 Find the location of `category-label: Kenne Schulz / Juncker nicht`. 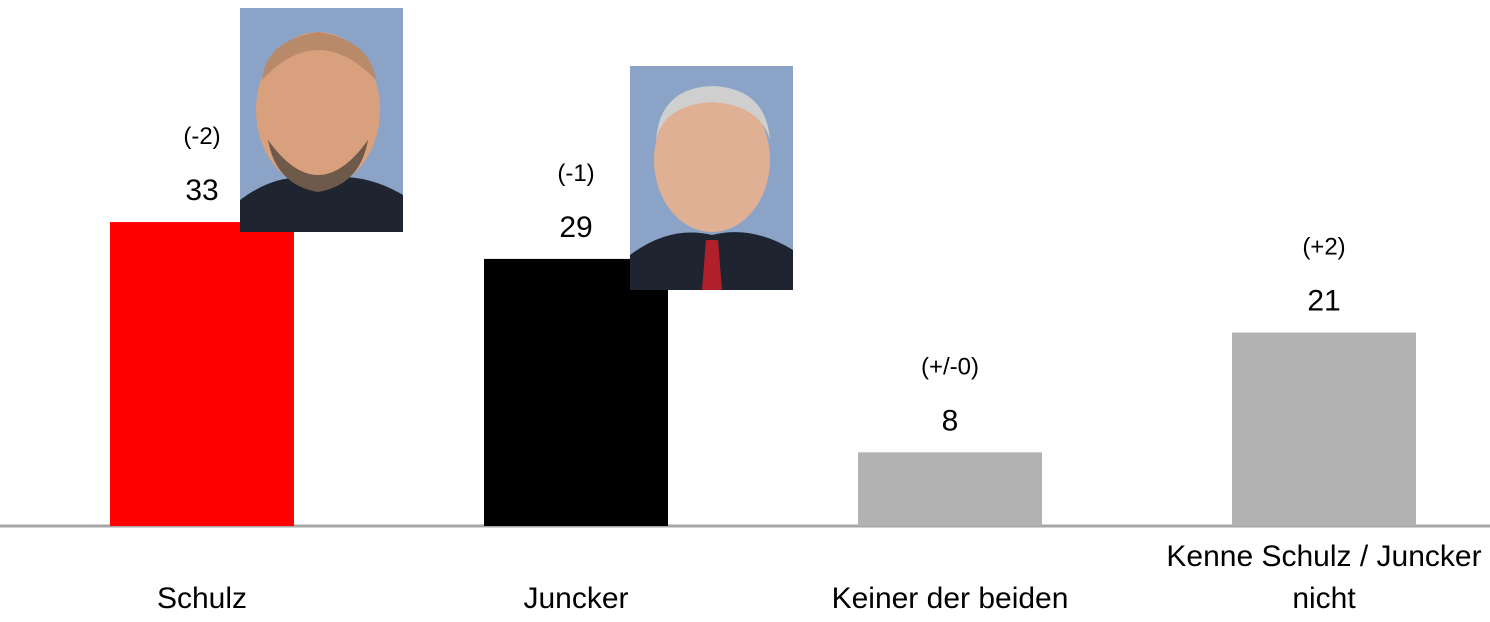

category-label: Kenne Schulz / Juncker nicht is located at coordinates (1324, 577).